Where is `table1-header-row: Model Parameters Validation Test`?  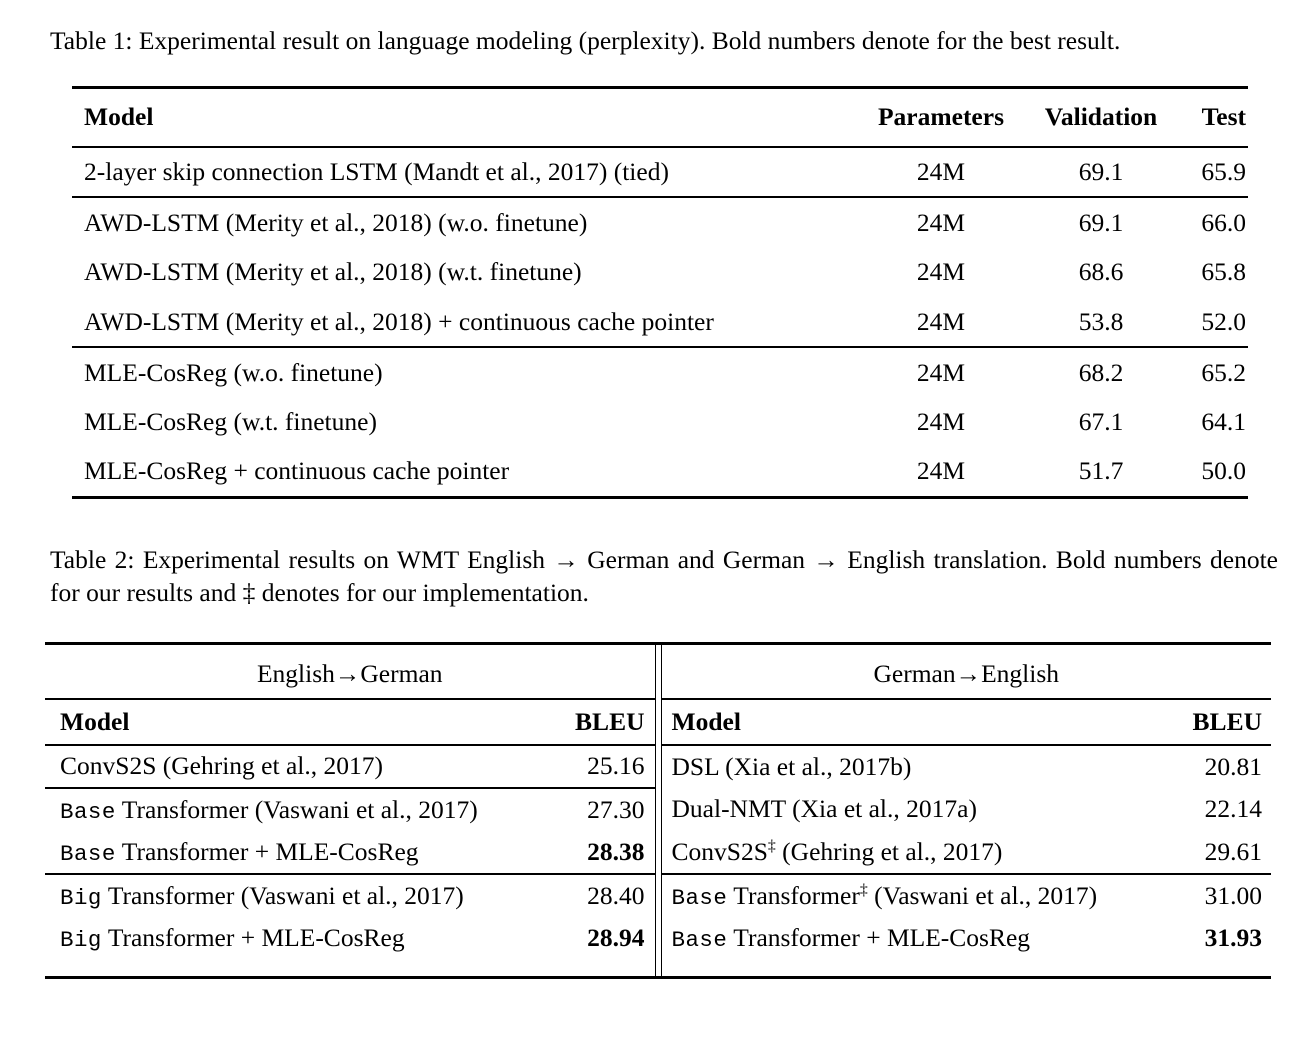 table1-header-row: Model Parameters Validation Test is located at coordinates (660, 117).